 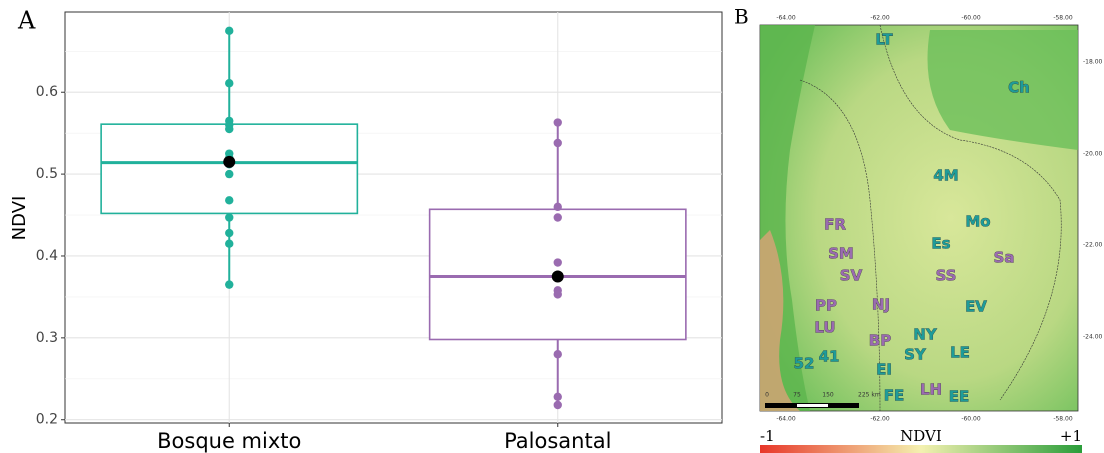 What do you see at coordinates (19, 218) in the screenshot?
I see `y-axis-label: NDVI` at bounding box center [19, 218].